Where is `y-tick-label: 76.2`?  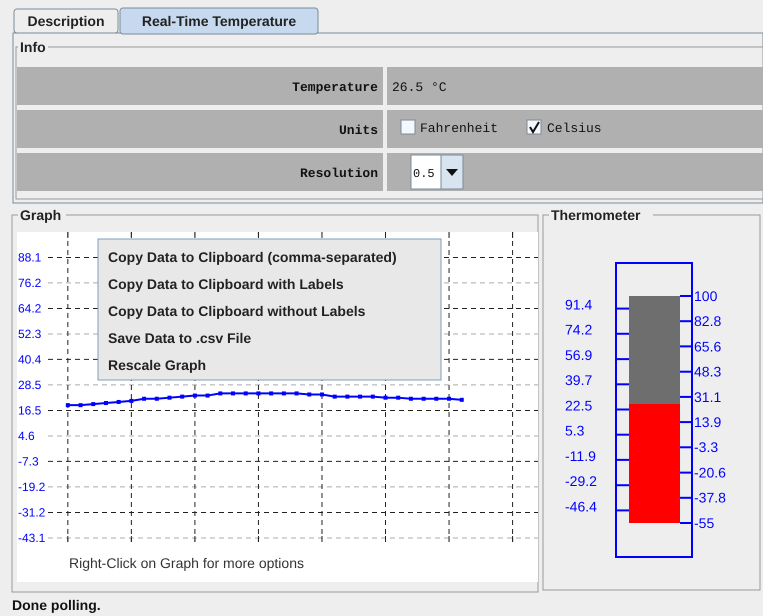 y-tick-label: 76.2 is located at coordinates (30, 283).